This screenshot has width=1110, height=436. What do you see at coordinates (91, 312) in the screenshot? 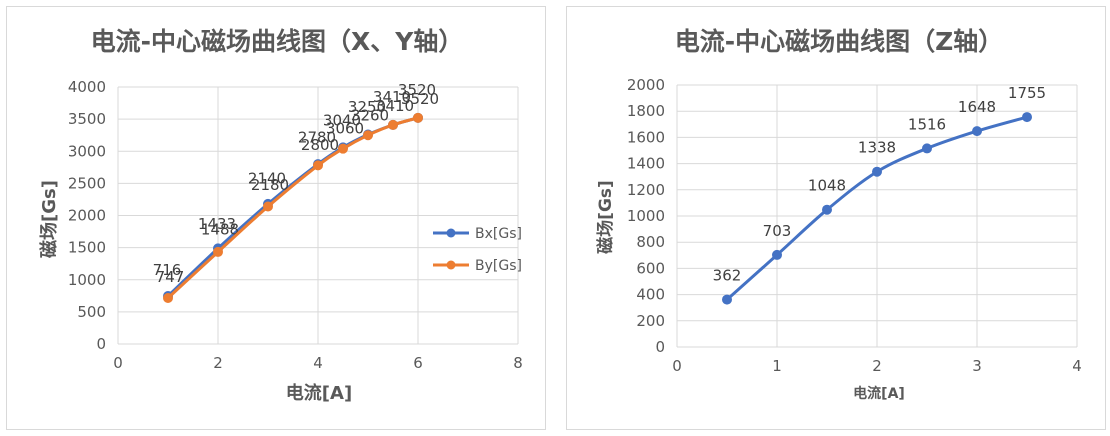
I see `y-tick-label: 500` at bounding box center [91, 312].